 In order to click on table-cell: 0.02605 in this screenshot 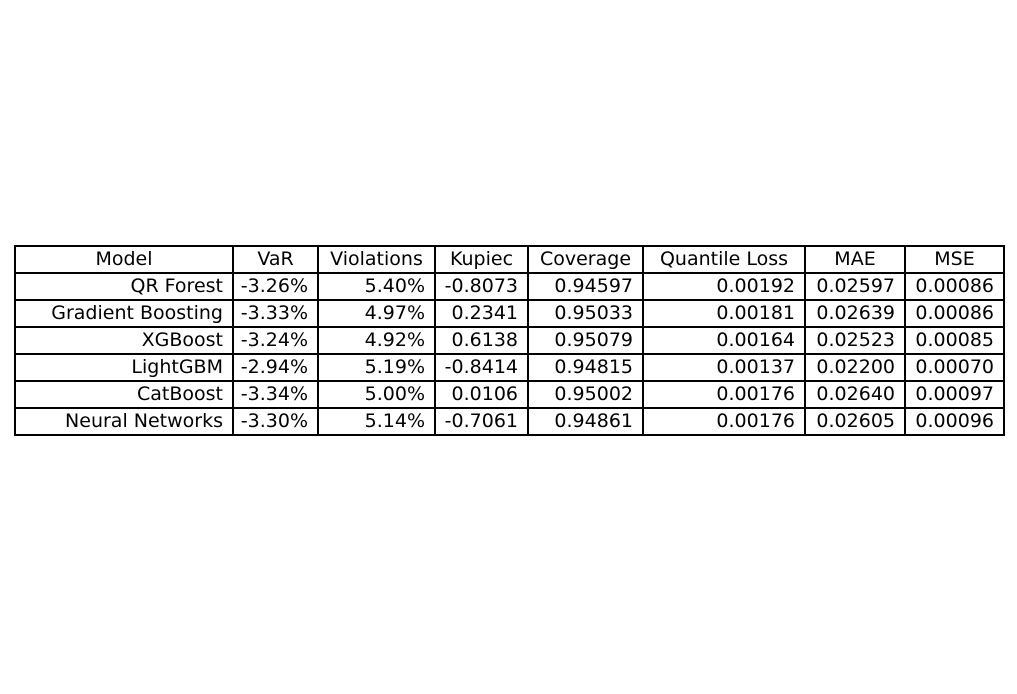, I will do `click(855, 421)`.